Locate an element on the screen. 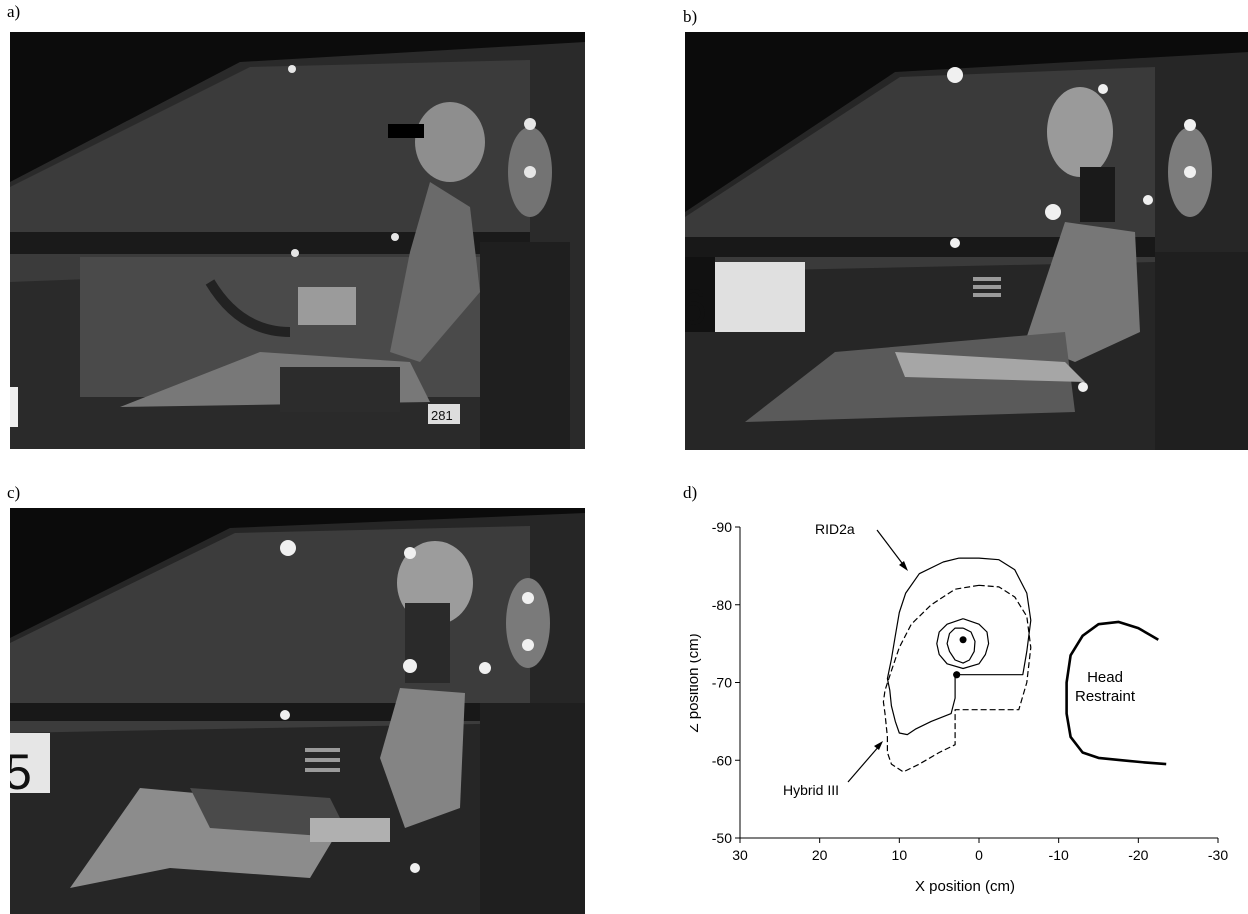  x-tick-label: 20 is located at coordinates (820, 855).